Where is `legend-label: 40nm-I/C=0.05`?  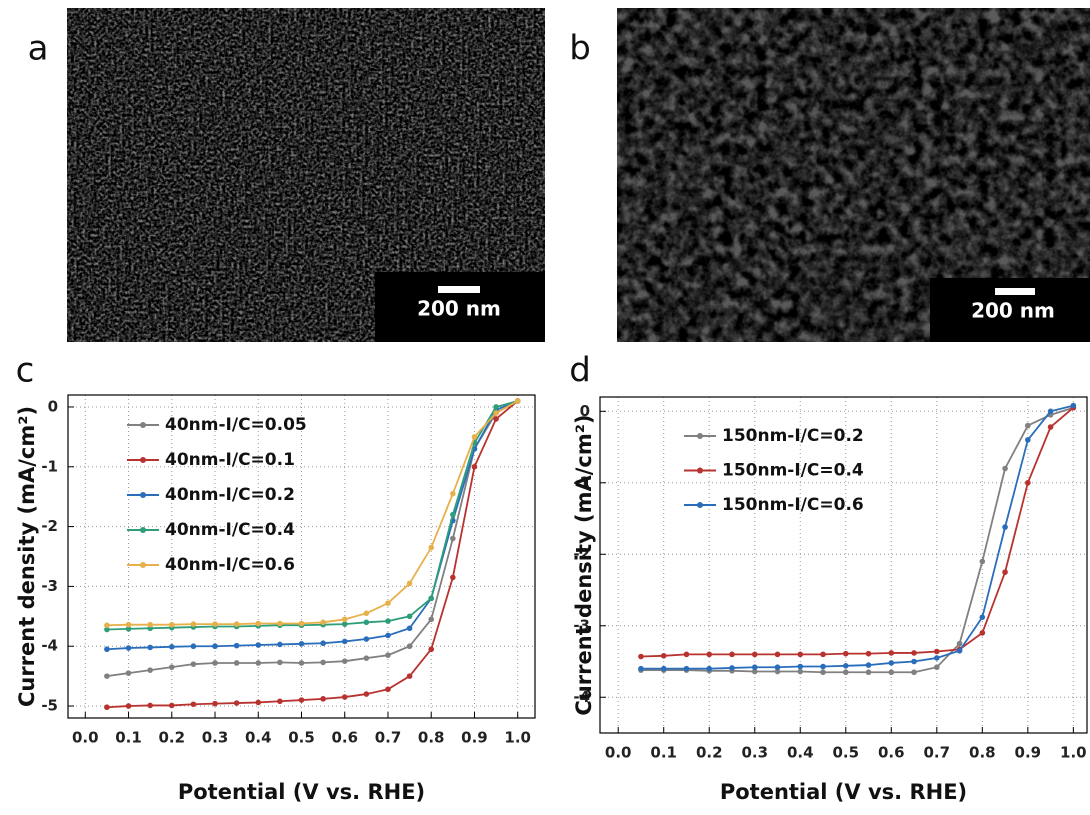 legend-label: 40nm-I/C=0.05 is located at coordinates (236, 425).